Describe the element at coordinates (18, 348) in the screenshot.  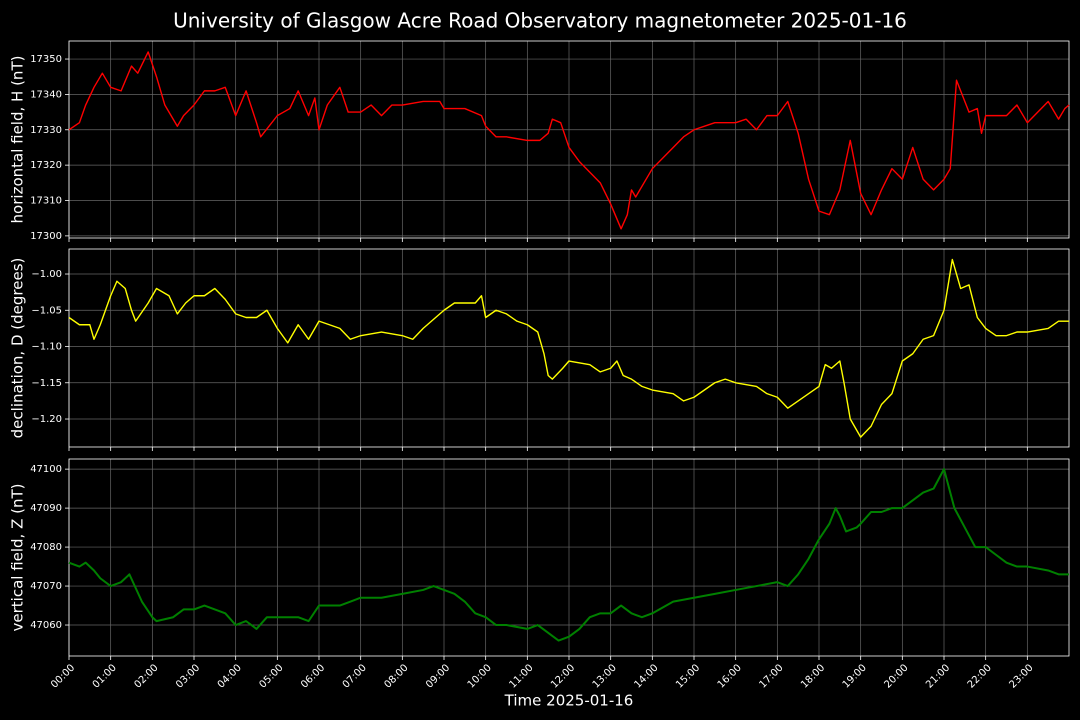
I see `y-axis-label: declination, D (degrees)` at that location.